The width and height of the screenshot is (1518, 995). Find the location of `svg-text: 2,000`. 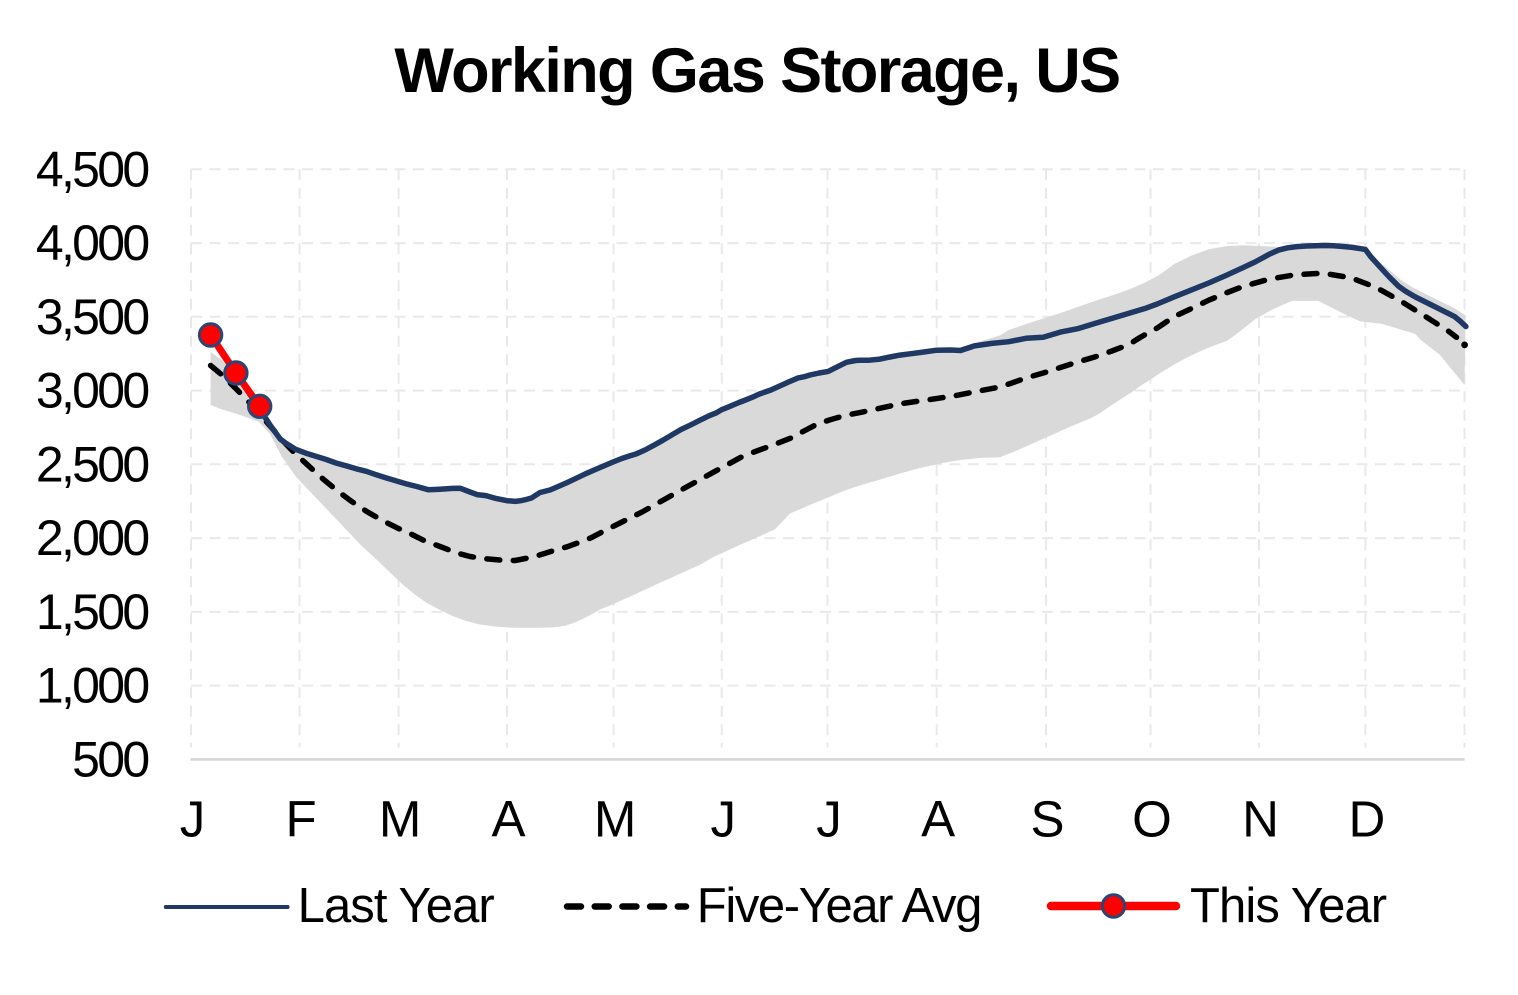

svg-text: 2,000 is located at coordinates (92, 538).